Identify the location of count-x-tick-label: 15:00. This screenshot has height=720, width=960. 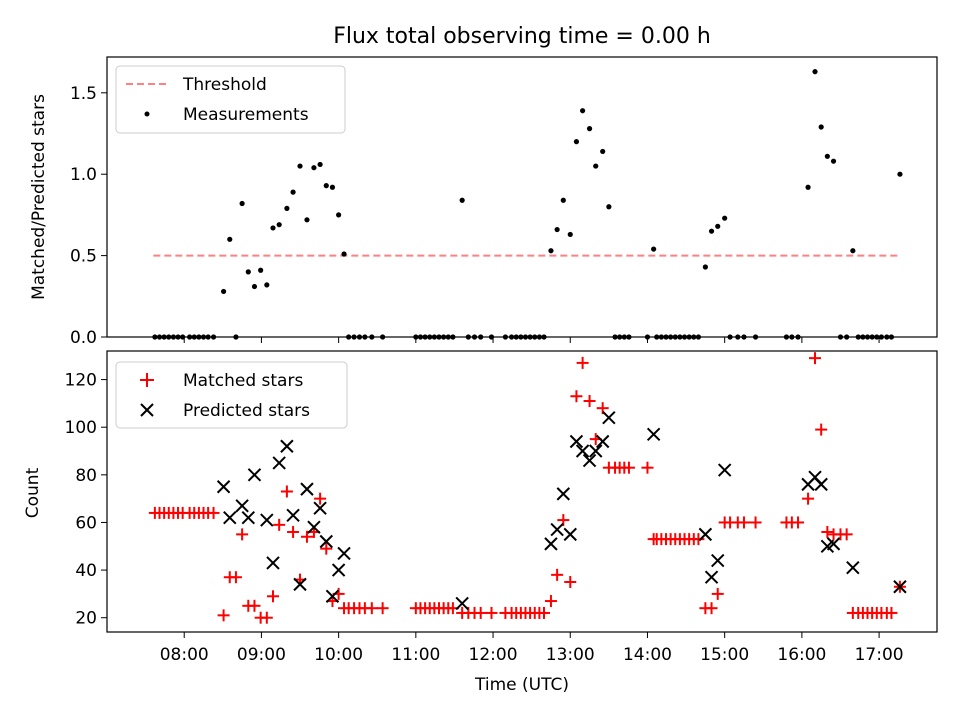
(724, 655).